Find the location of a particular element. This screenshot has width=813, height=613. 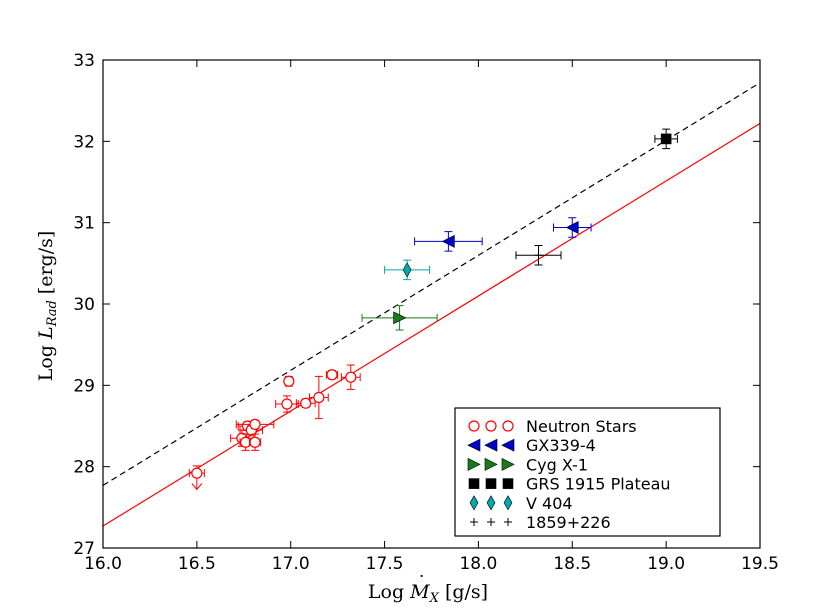

x-tick-label: 18.5 is located at coordinates (572, 564).